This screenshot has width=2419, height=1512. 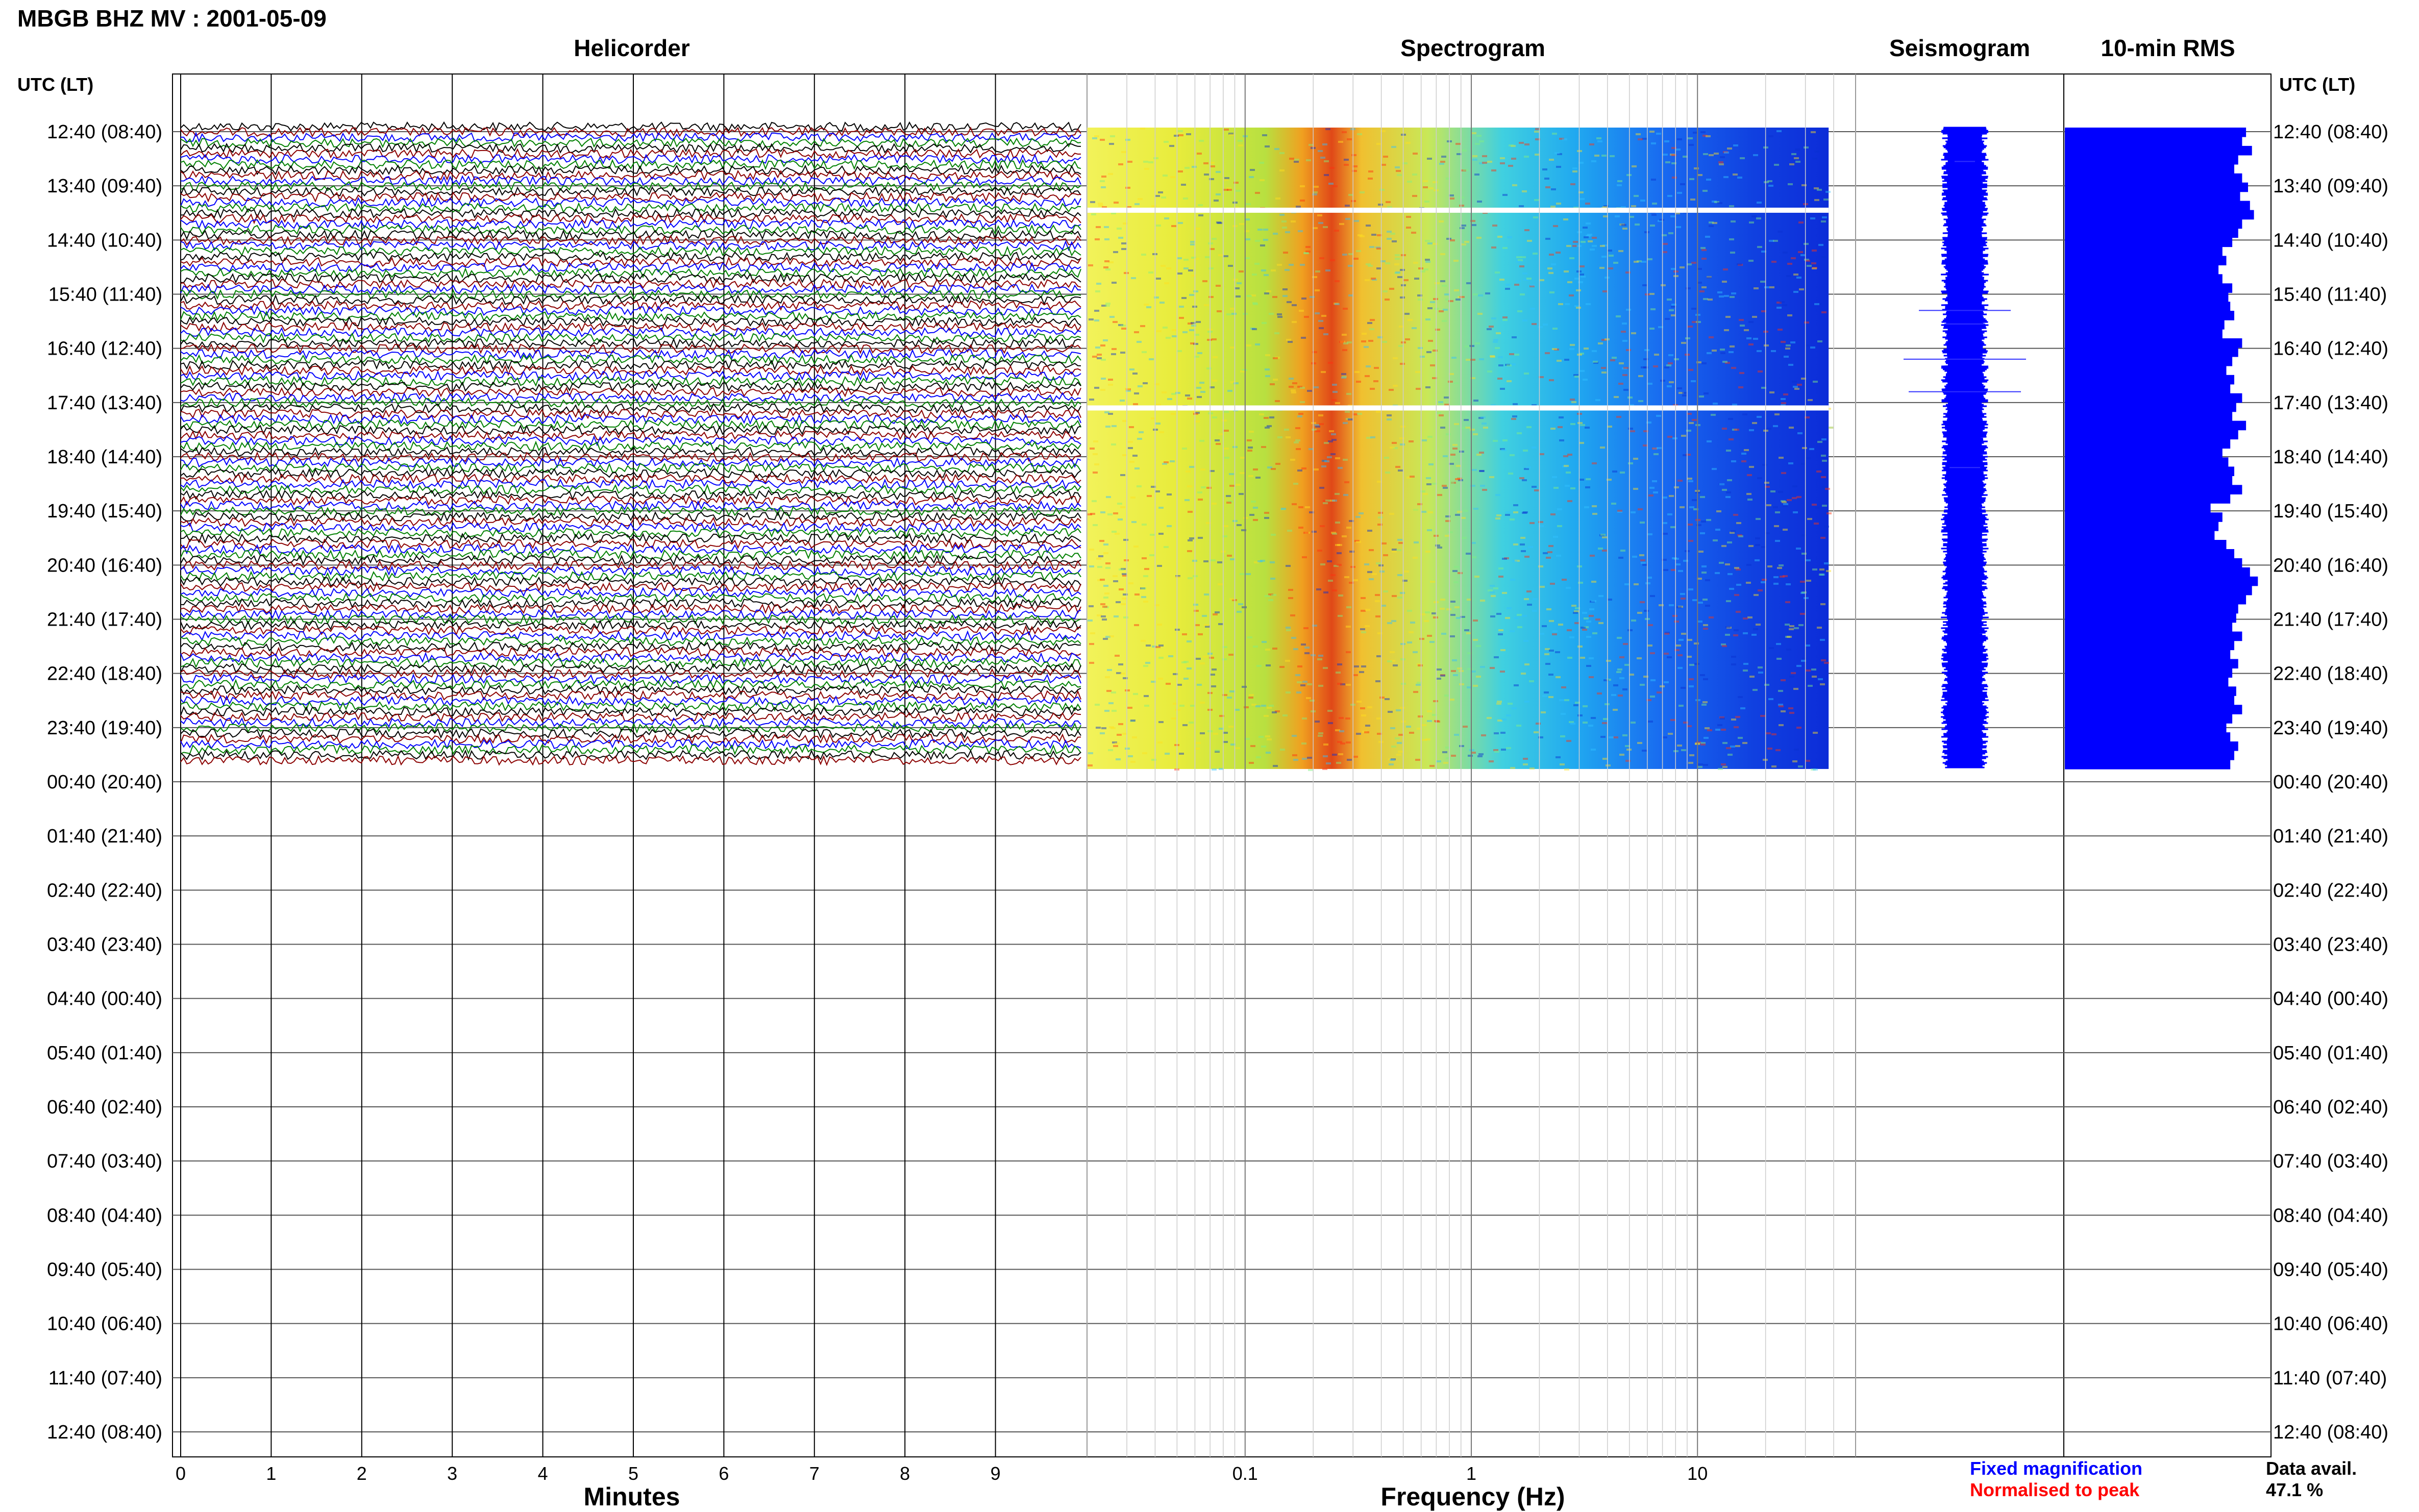 I want to click on helicorder-tick-label: 1, so click(x=271, y=1473).